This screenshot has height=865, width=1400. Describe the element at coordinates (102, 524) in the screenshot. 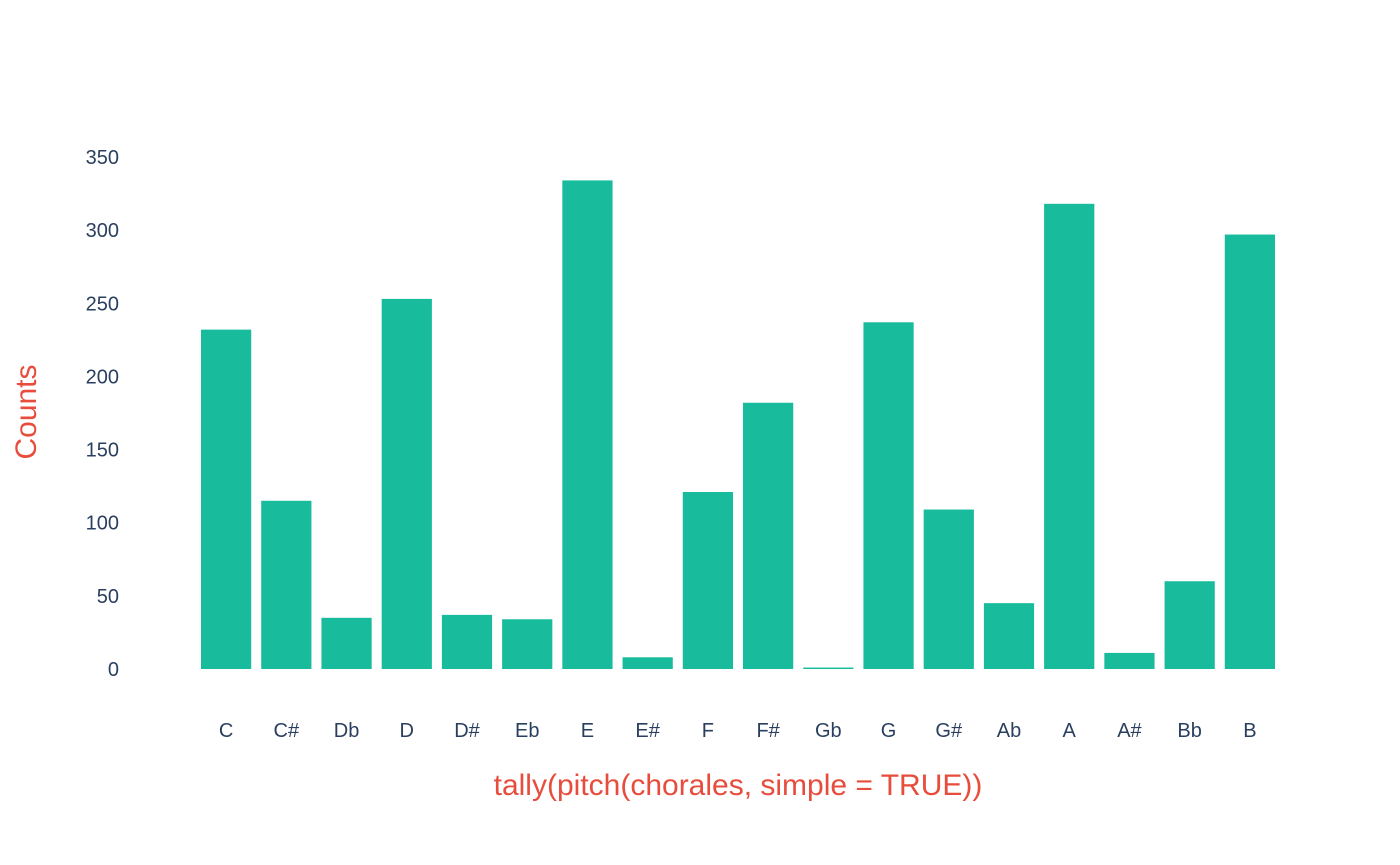

I see `y-tick-label: 100` at that location.